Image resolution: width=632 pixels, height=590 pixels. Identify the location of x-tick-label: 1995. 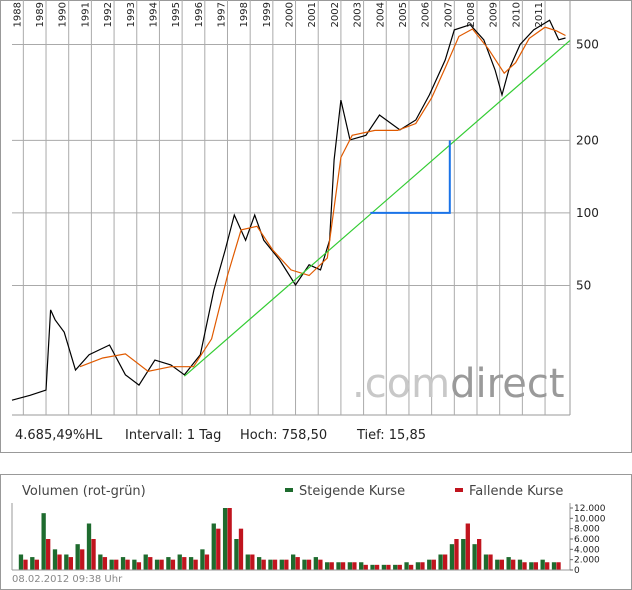
(176, 14).